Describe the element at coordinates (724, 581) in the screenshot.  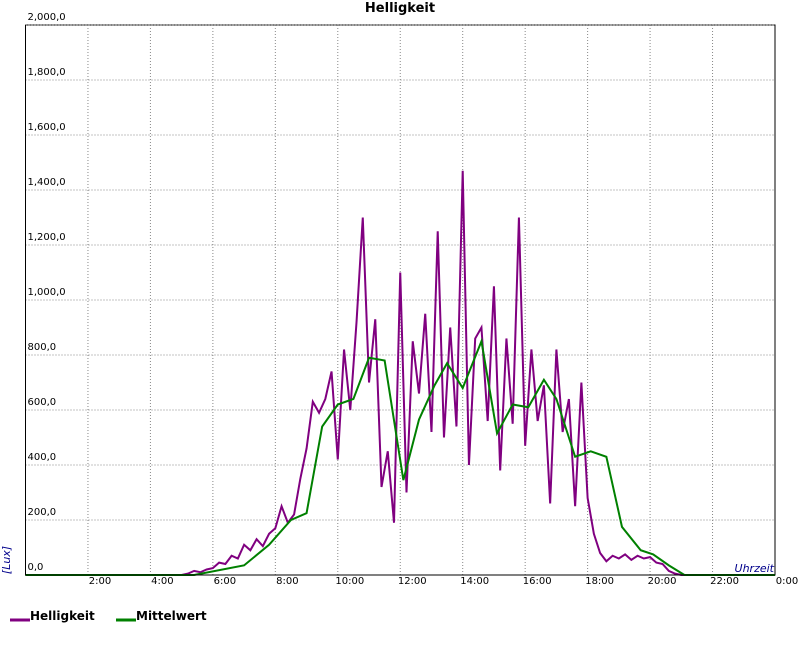
I see `x-tick-label: 22:00` at that location.